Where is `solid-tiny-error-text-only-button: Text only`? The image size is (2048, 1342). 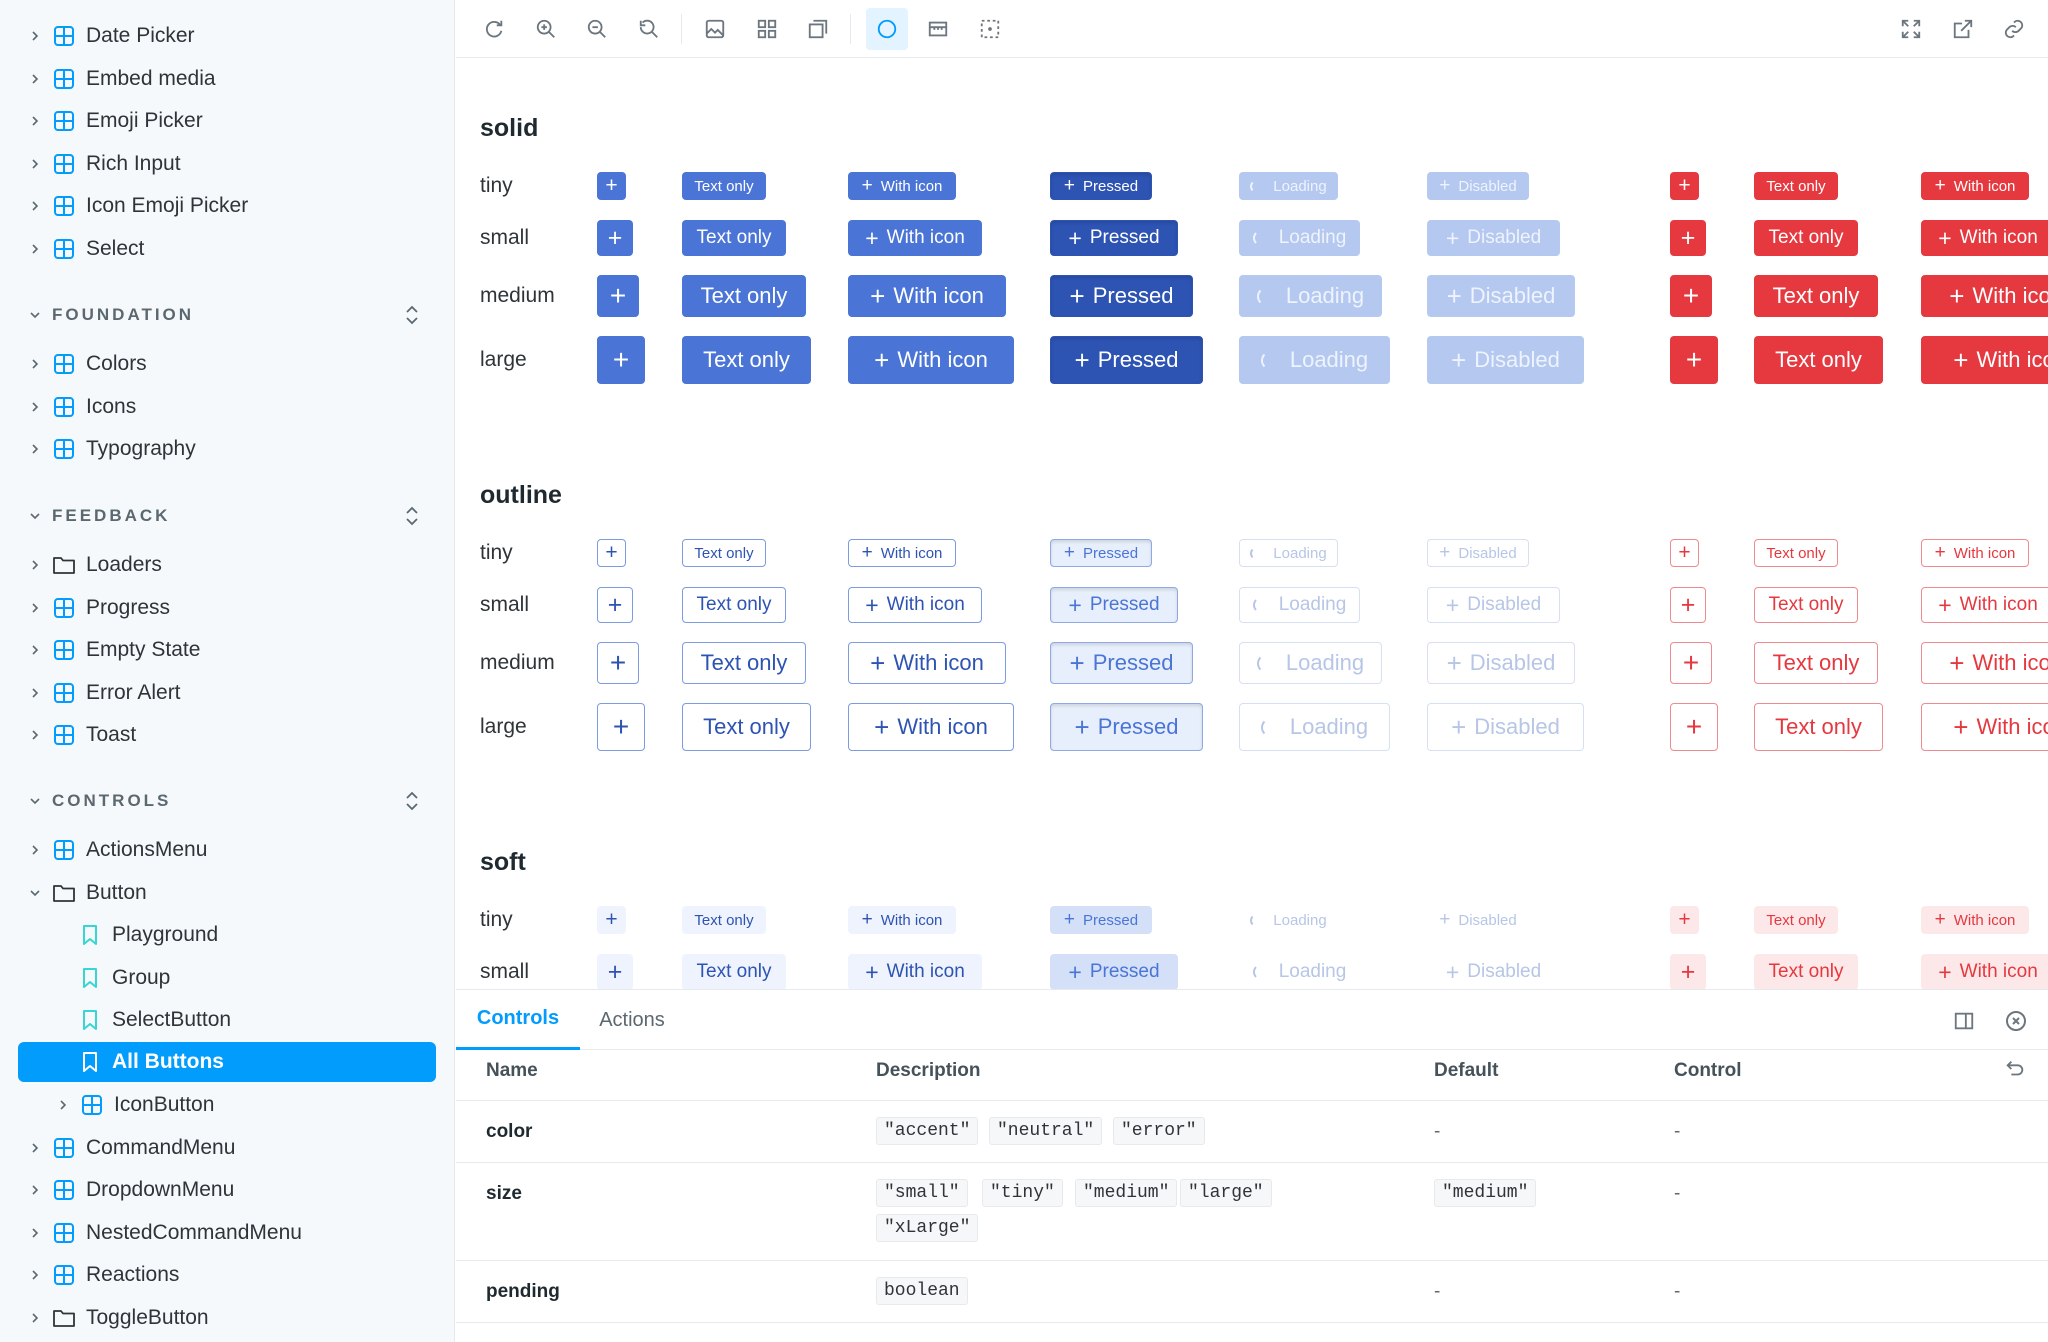
solid-tiny-error-text-only-button: Text only is located at coordinates (1796, 186).